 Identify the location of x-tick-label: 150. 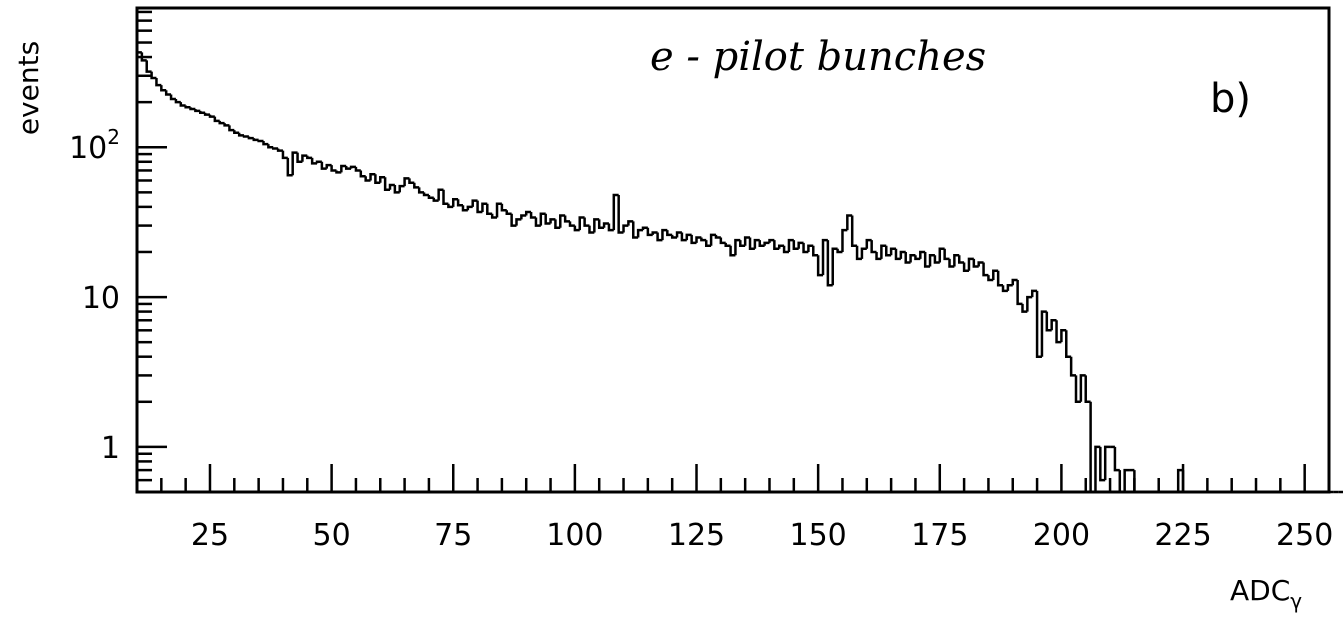
(818, 535).